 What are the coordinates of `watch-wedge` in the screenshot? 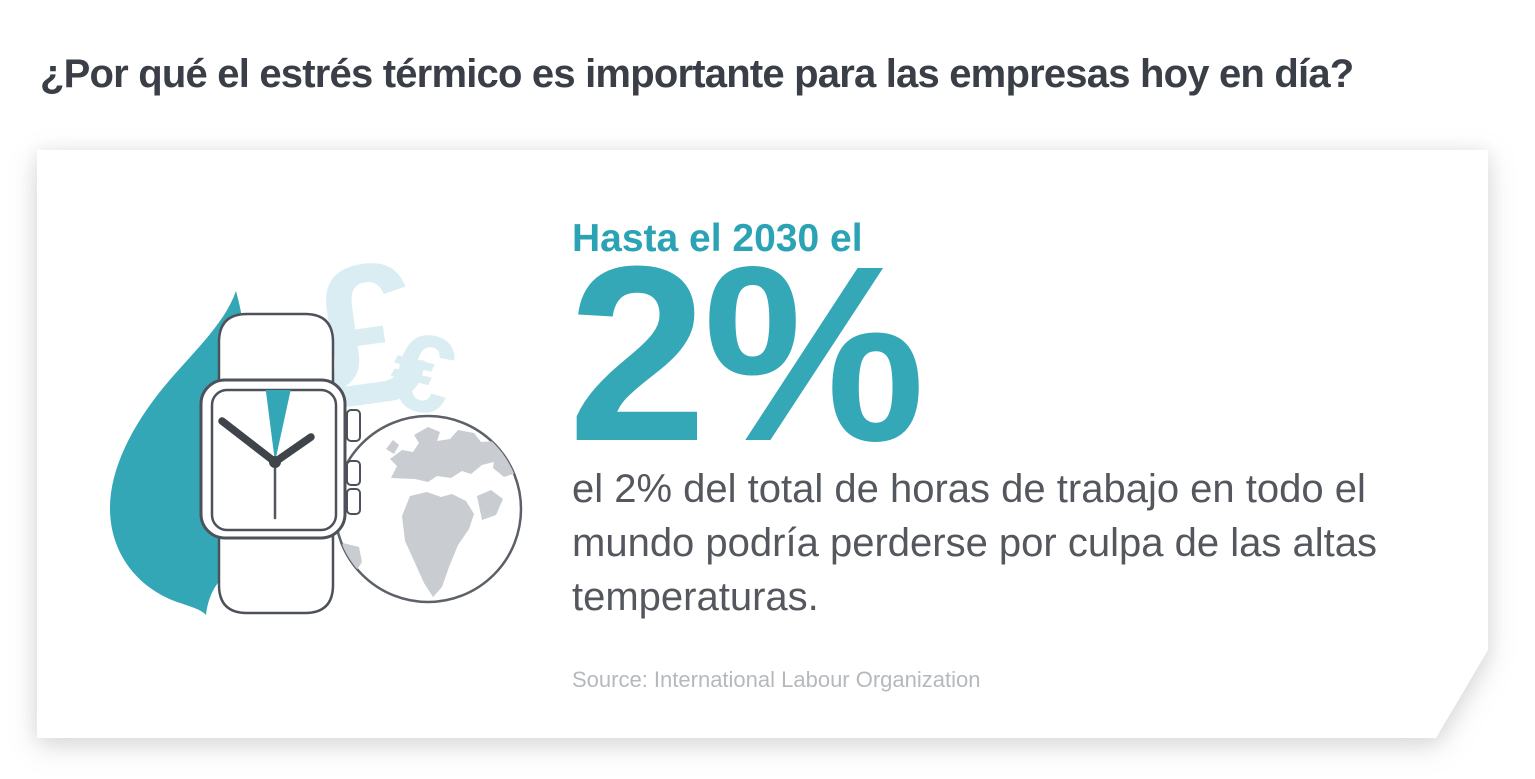 It's located at (278, 423).